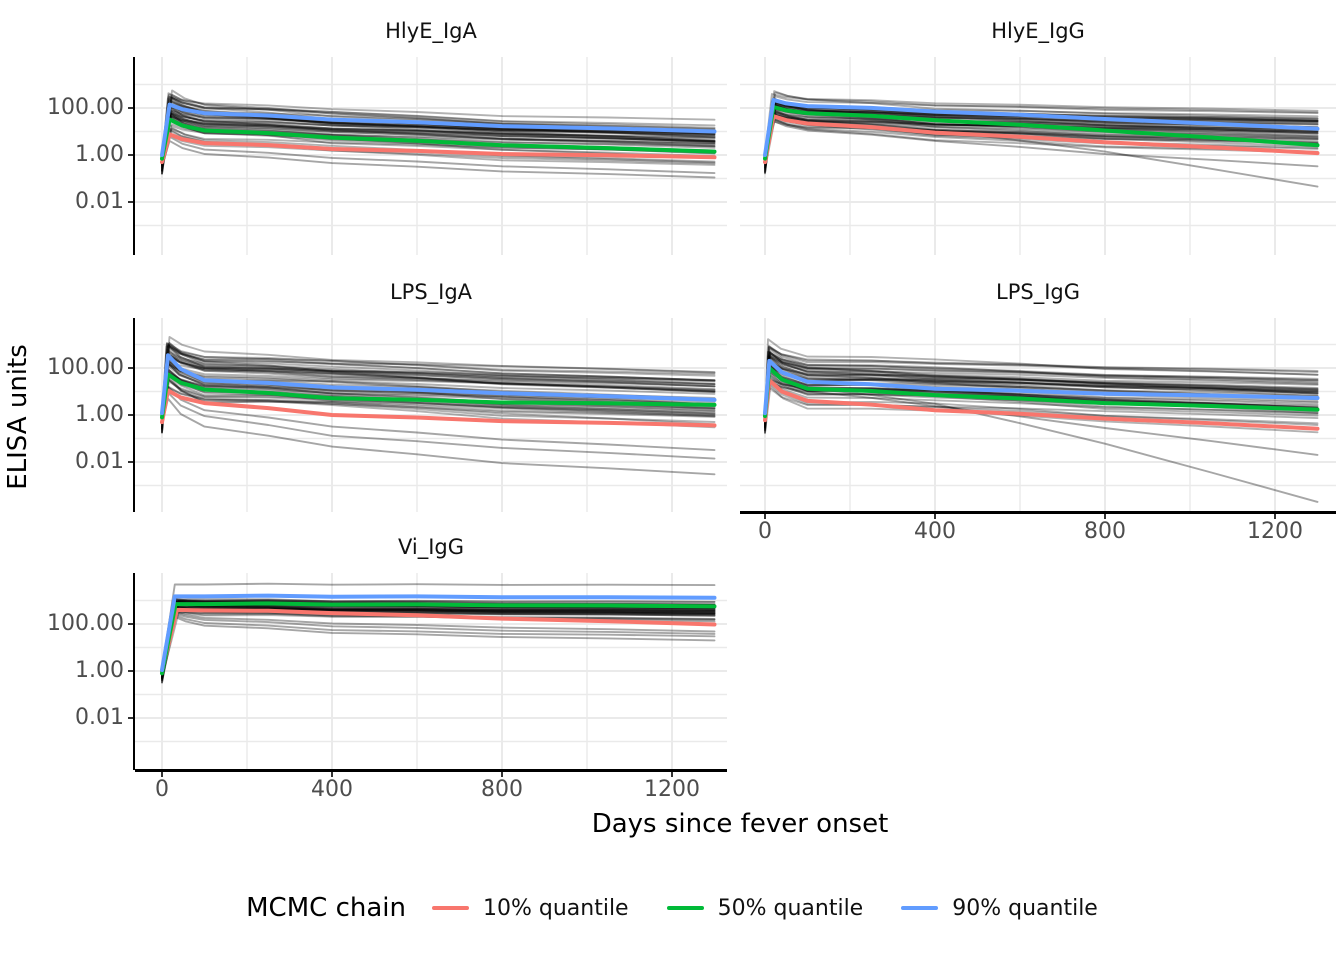 Image resolution: width=1344 pixels, height=960 pixels. I want to click on x-axis-line-left-col, so click(431, 770).